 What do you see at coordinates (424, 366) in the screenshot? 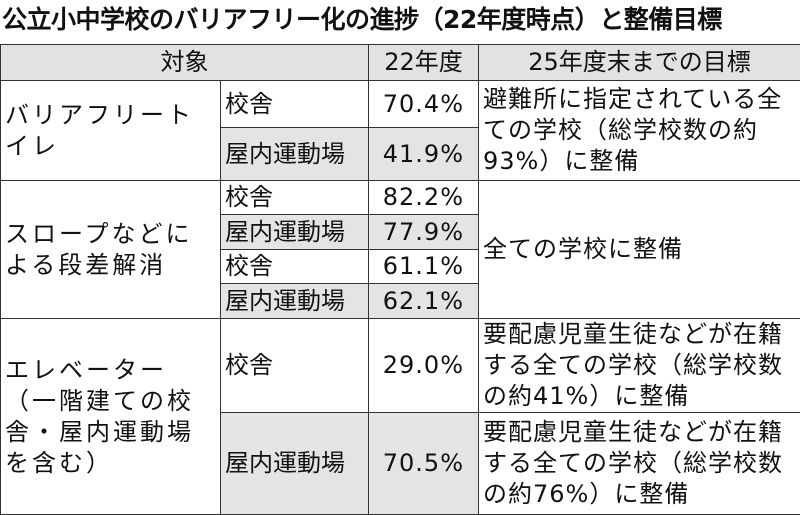
I see `rate-cell: 29.0%` at bounding box center [424, 366].